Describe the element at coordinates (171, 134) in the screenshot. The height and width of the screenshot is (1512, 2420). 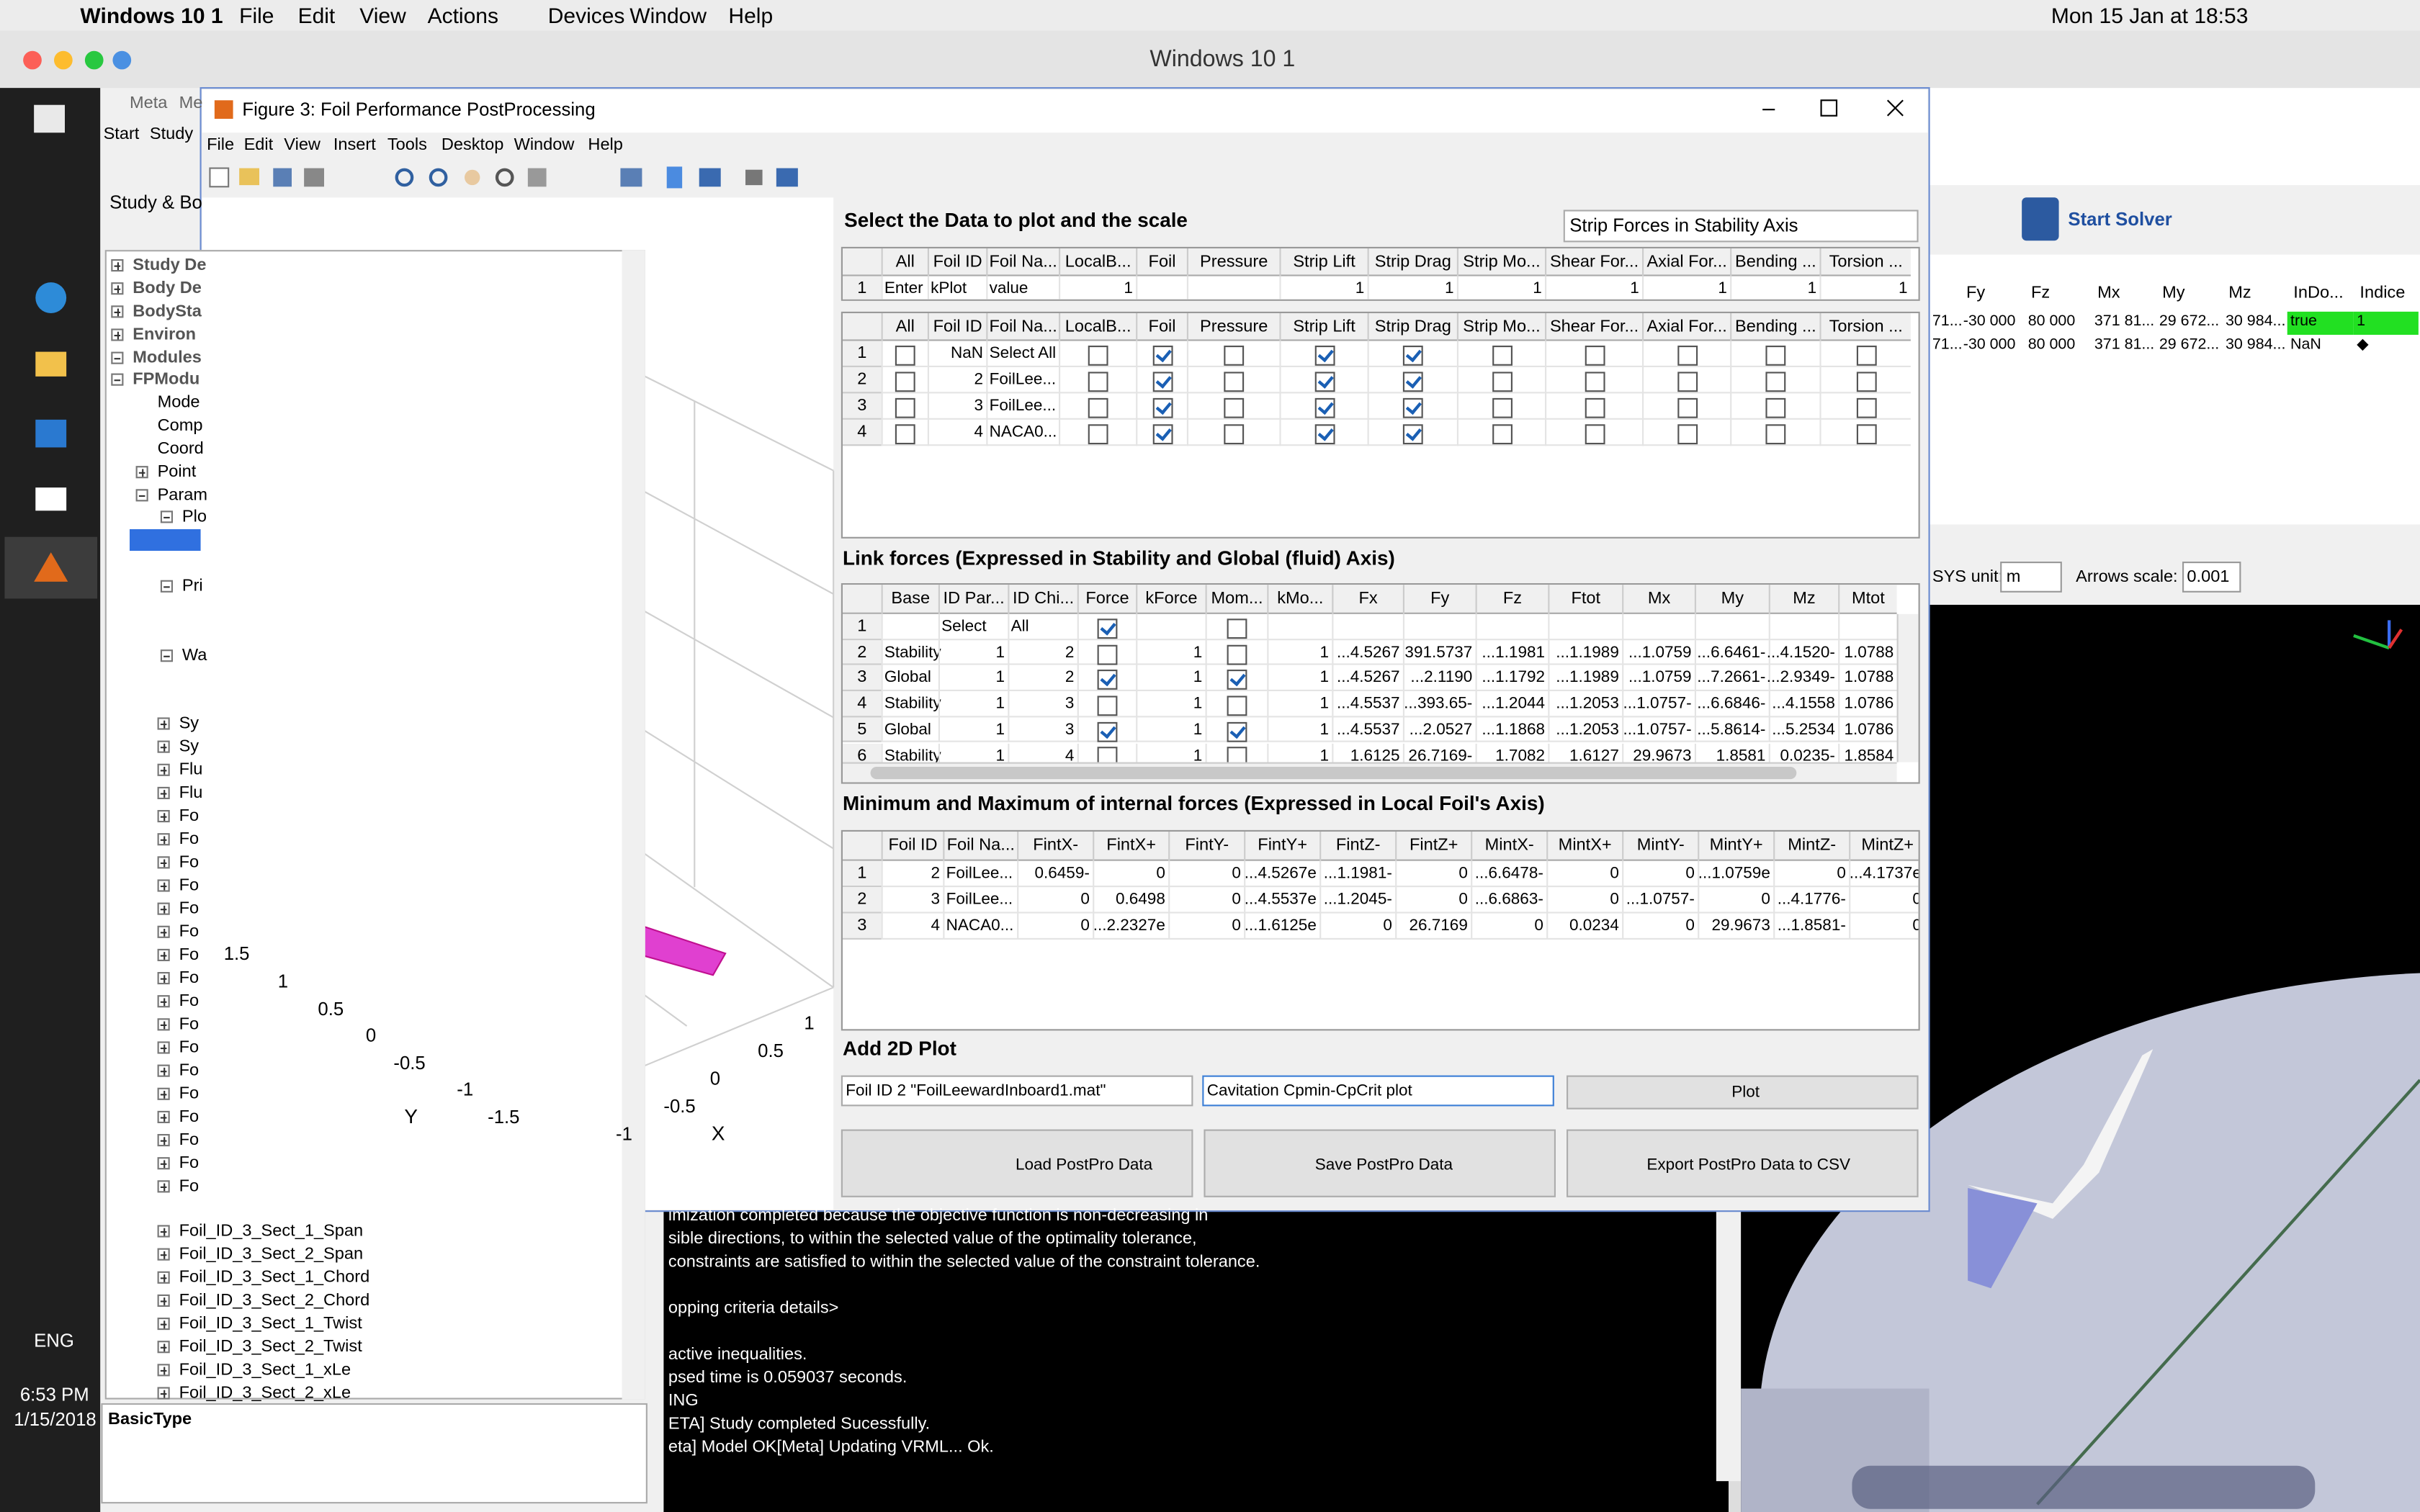
I see `menu-item: Study` at that location.